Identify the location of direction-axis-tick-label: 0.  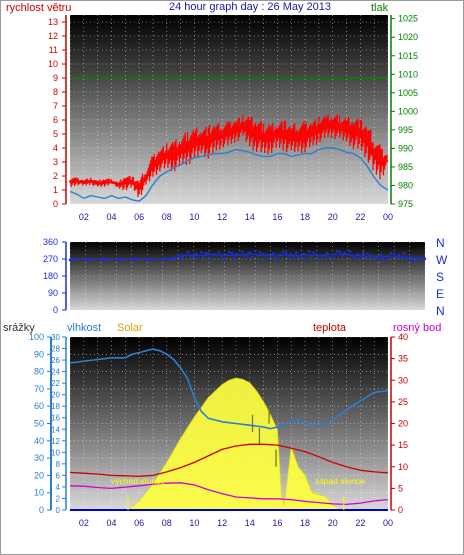
(55, 310).